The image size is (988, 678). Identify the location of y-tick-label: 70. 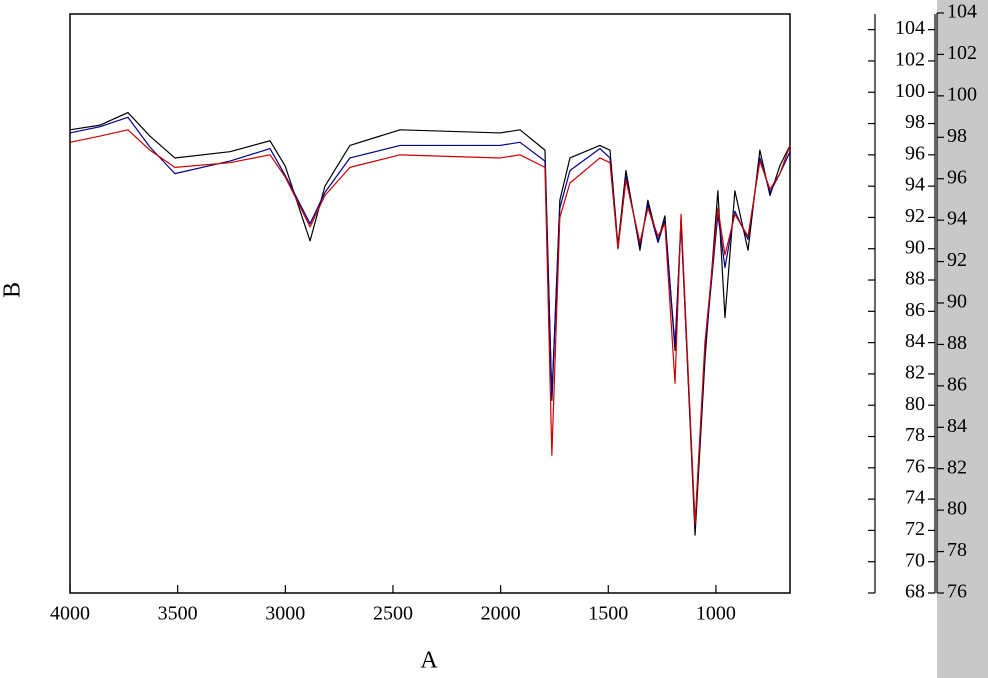
(915, 560).